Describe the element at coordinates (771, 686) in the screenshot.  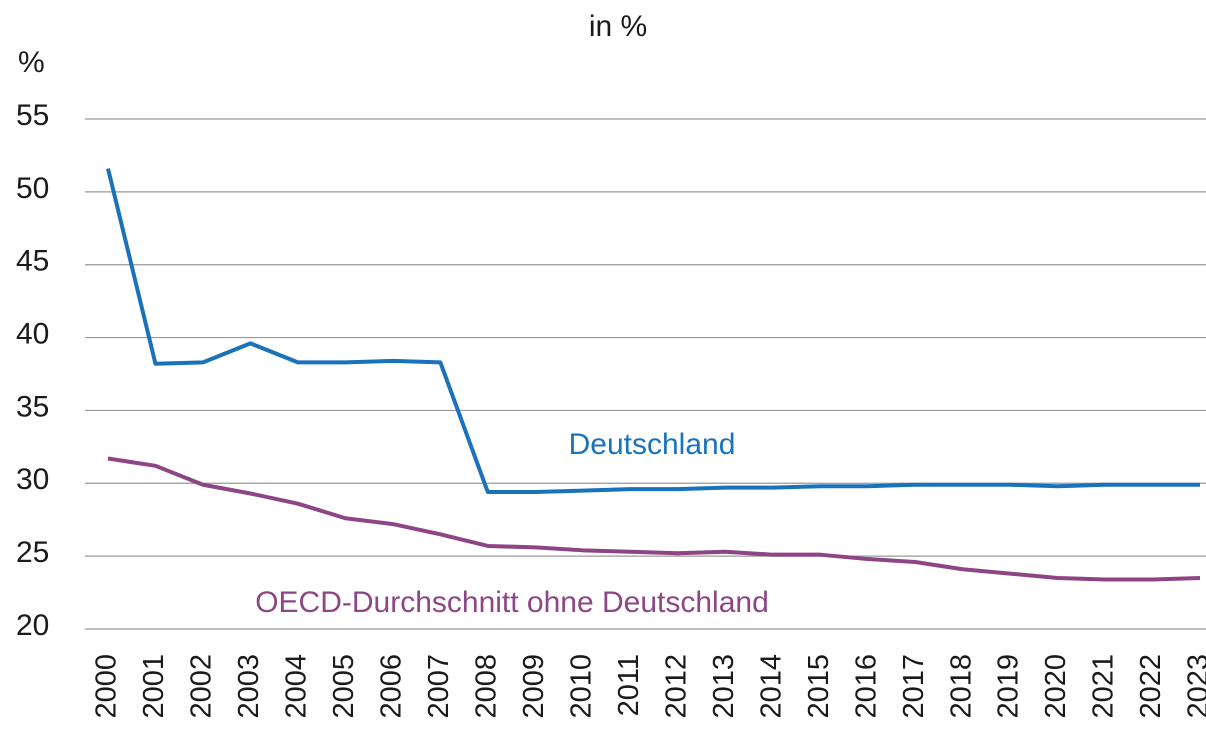
I see `x-tick-label: 2014` at that location.